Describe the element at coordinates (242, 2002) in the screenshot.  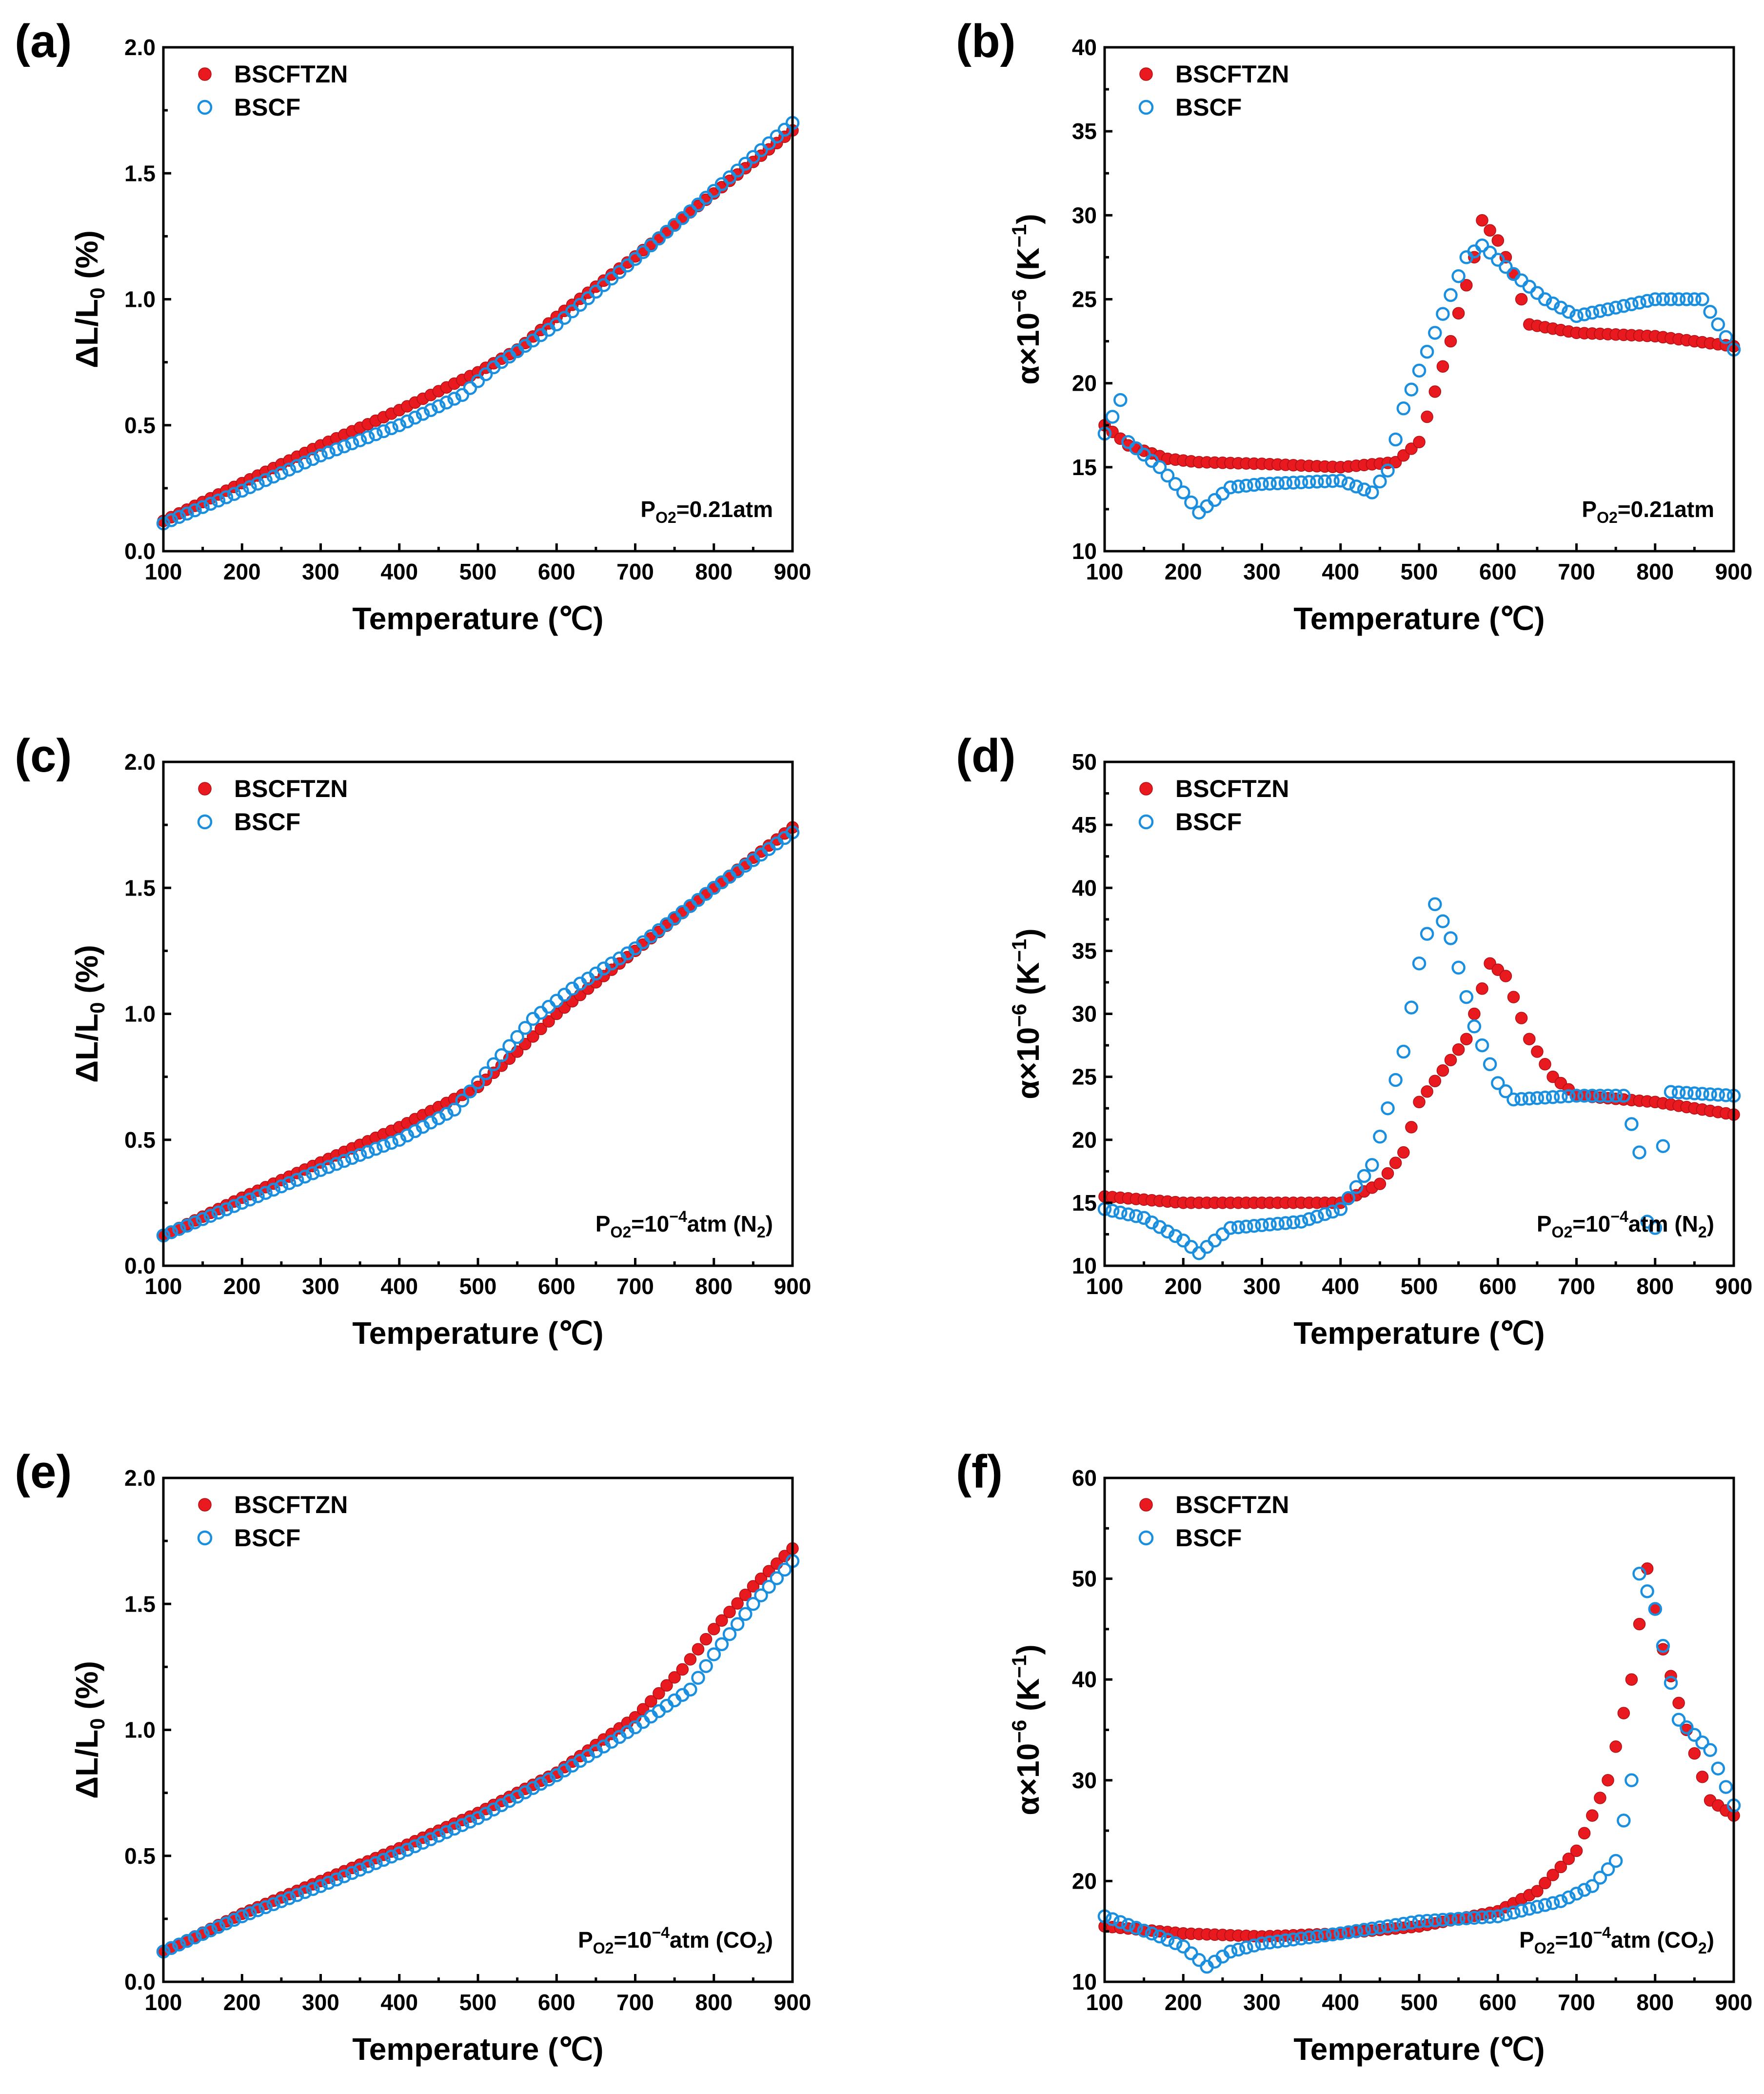
I see `x-tick-label: 200` at that location.